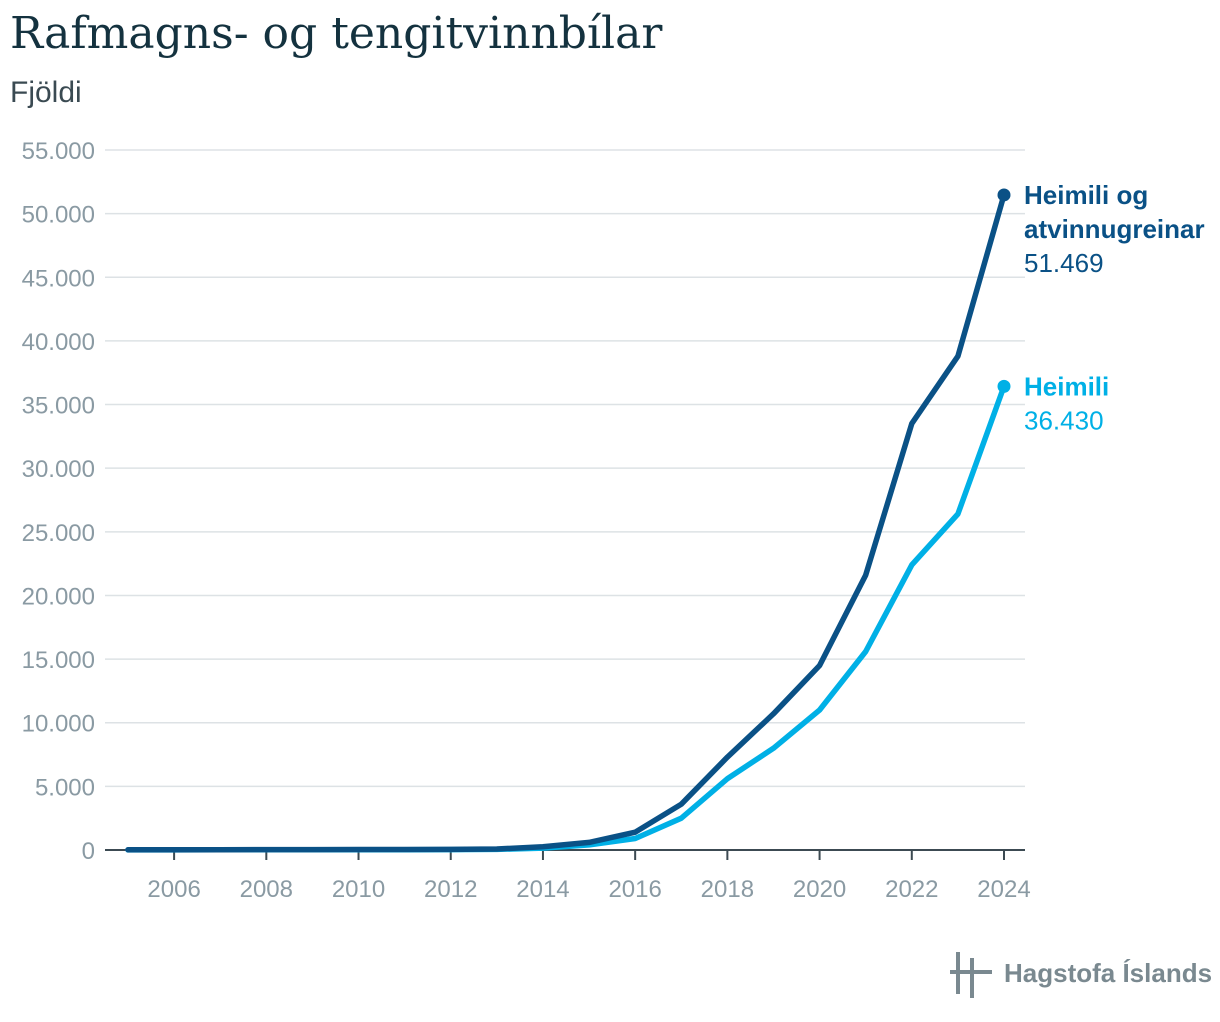  Describe the element at coordinates (450, 889) in the screenshot. I see `x-tick-label: 2012` at that location.